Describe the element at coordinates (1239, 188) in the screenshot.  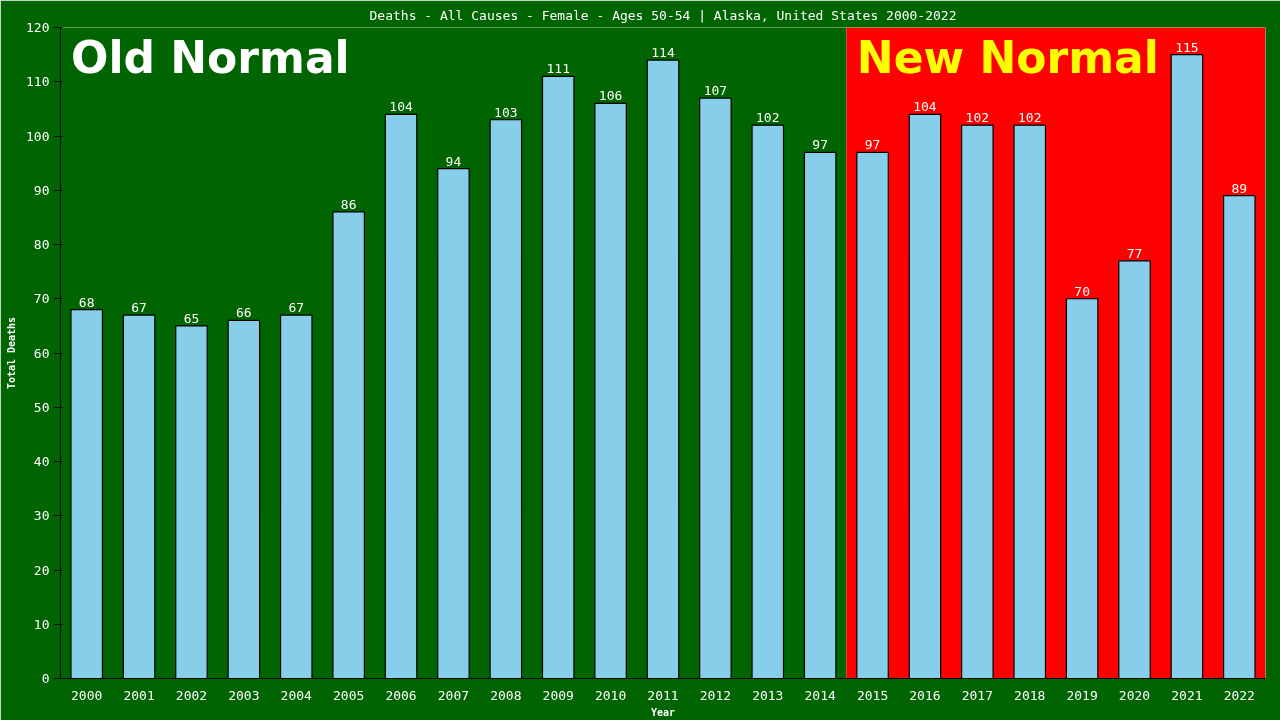
I see `data-label: 89` at that location.